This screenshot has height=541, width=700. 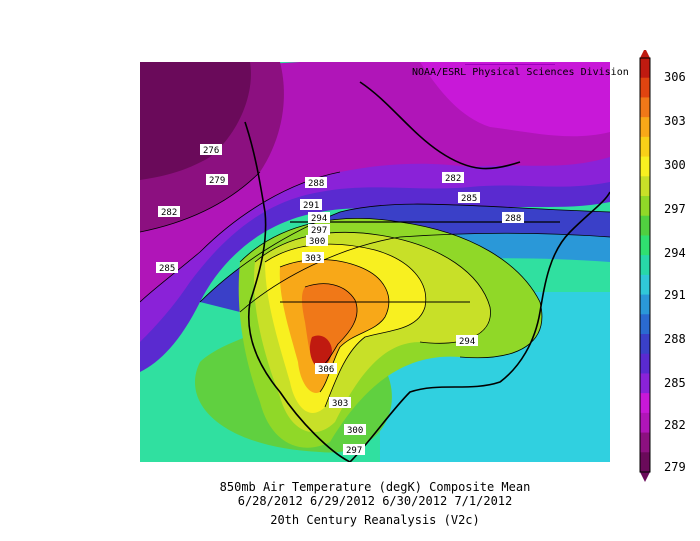 What do you see at coordinates (675, 77) in the screenshot?
I see `colorbar-tick-306: 306` at bounding box center [675, 77].